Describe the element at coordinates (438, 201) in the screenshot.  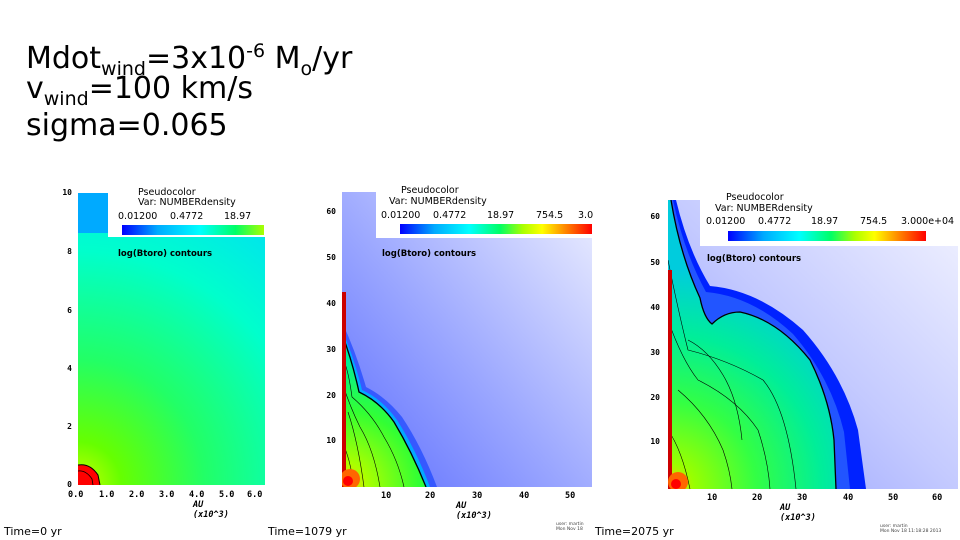
I see `legend-var-2: Var: NUMBERdensity` at that location.